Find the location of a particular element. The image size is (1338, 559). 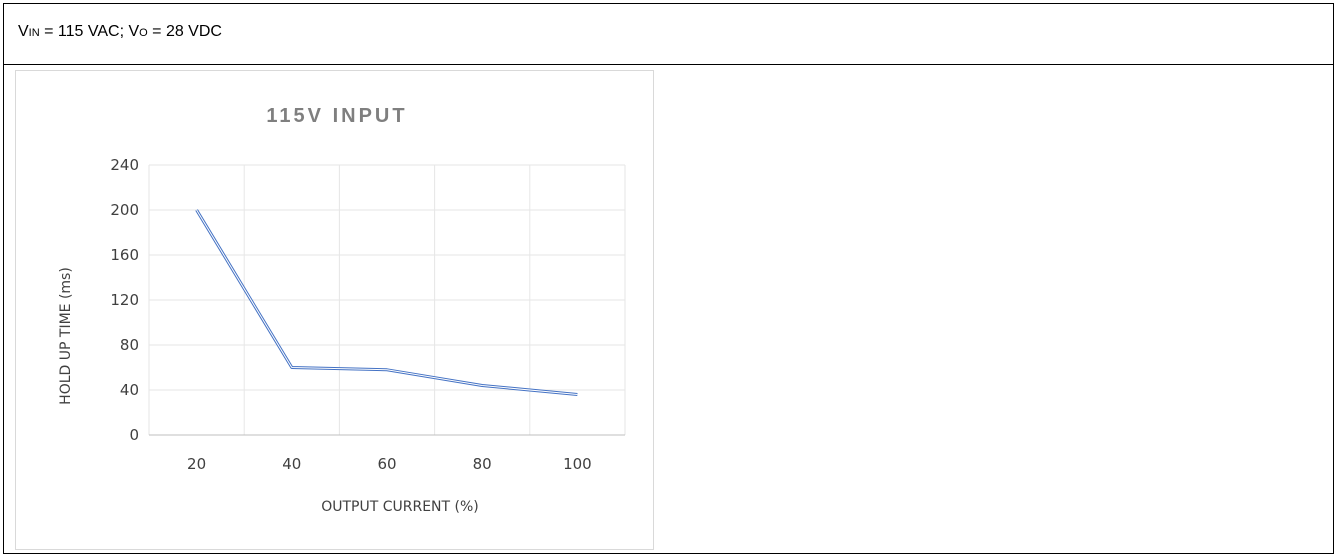

v-in-value: = 115 VAC; is located at coordinates (84, 31).